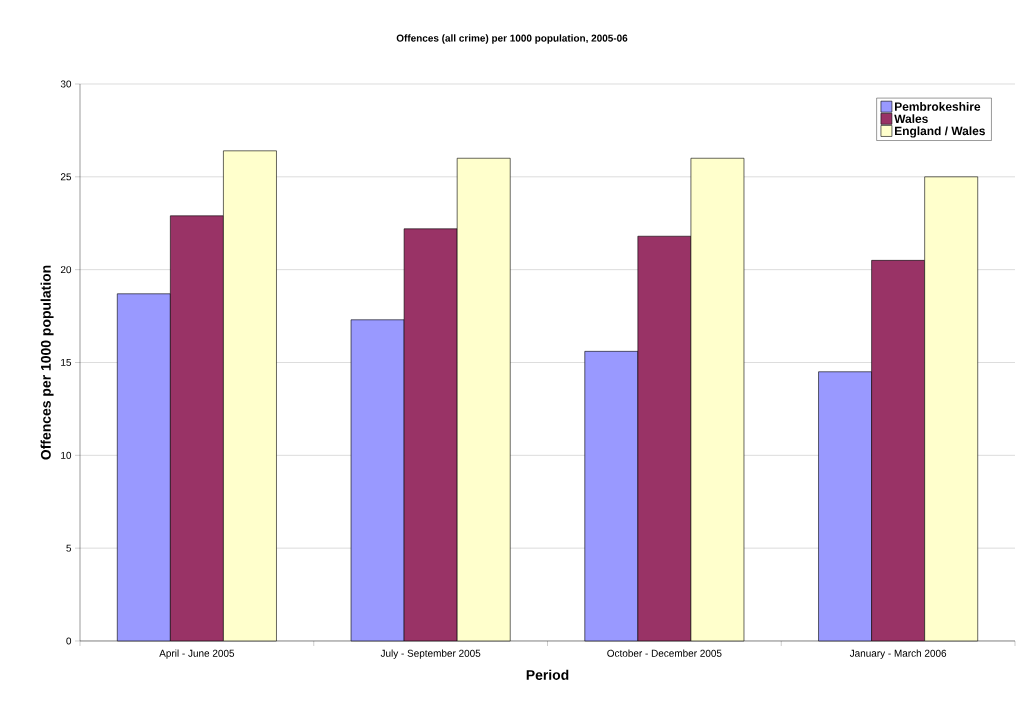 The image size is (1025, 709). I want to click on y-tick-label: 10, so click(66, 455).